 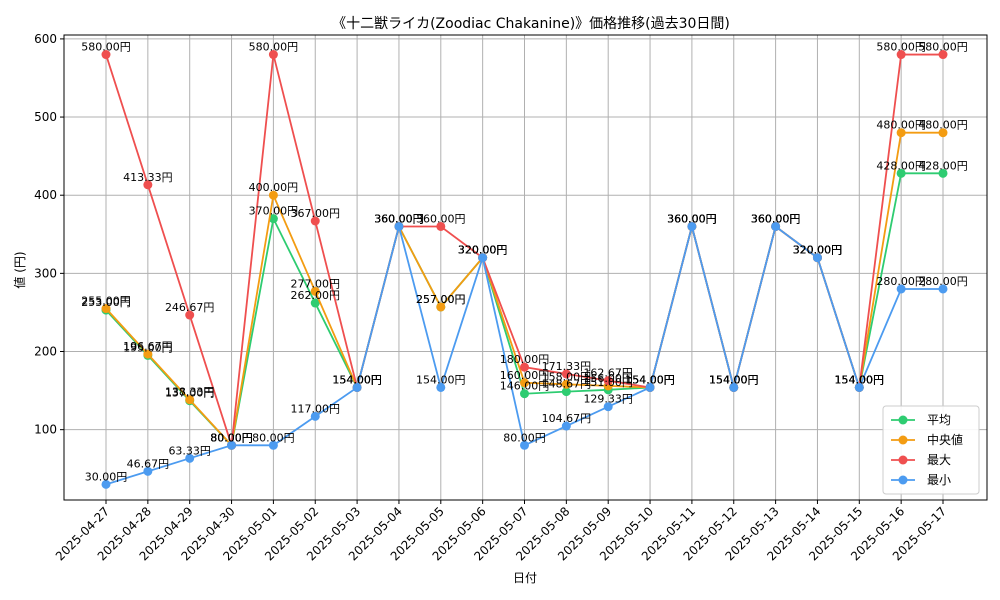 I want to click on data-label: 262.00円, so click(x=316, y=295).